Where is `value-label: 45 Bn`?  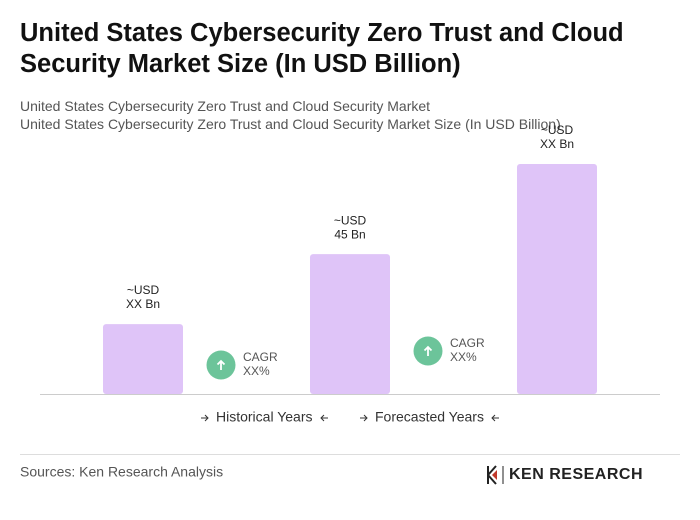
value-label: 45 Bn is located at coordinates (349, 234).